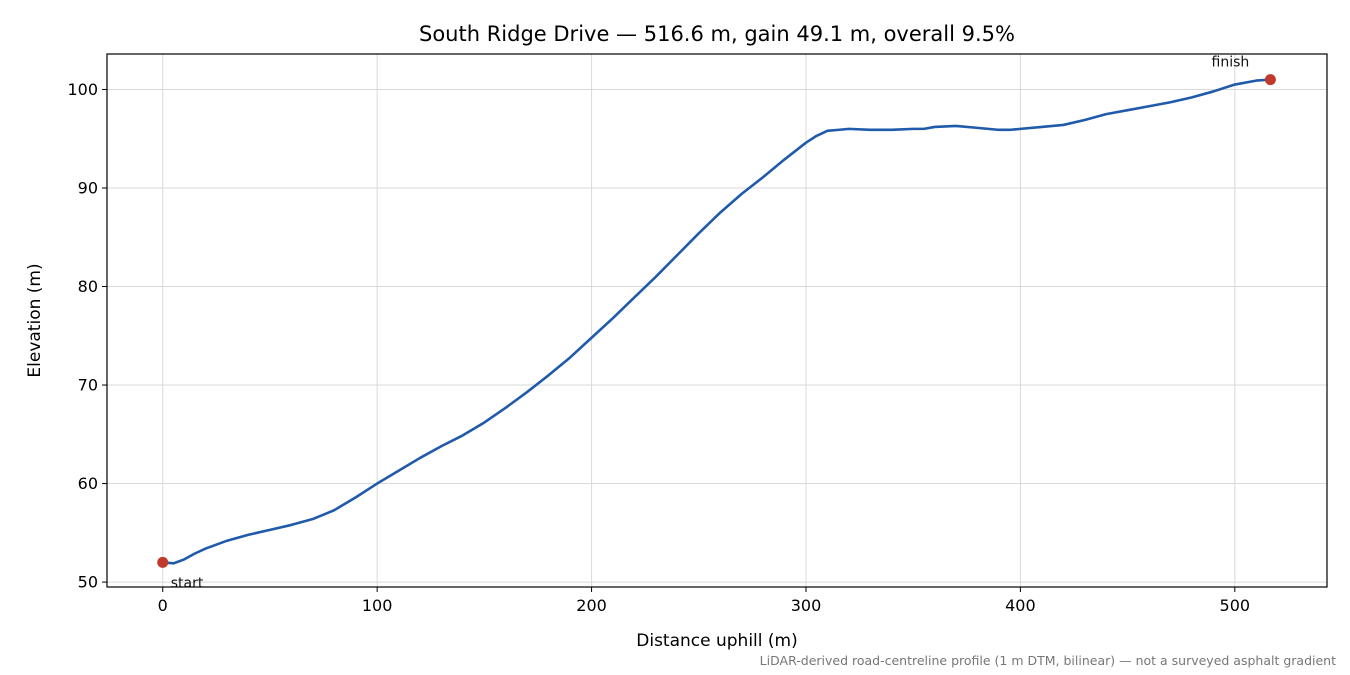  I want to click on x-tick-label: 400, so click(1020, 605).